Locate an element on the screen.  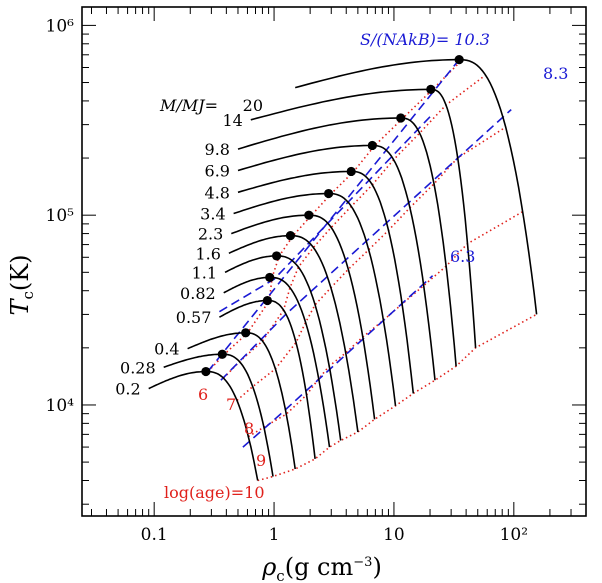
age-label-7: 7 is located at coordinates (231, 404).